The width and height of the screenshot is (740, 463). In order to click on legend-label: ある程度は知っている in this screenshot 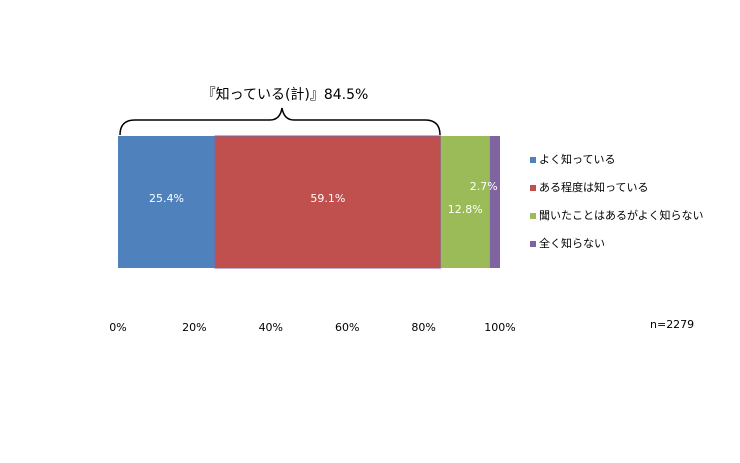, I will do `click(593, 187)`.